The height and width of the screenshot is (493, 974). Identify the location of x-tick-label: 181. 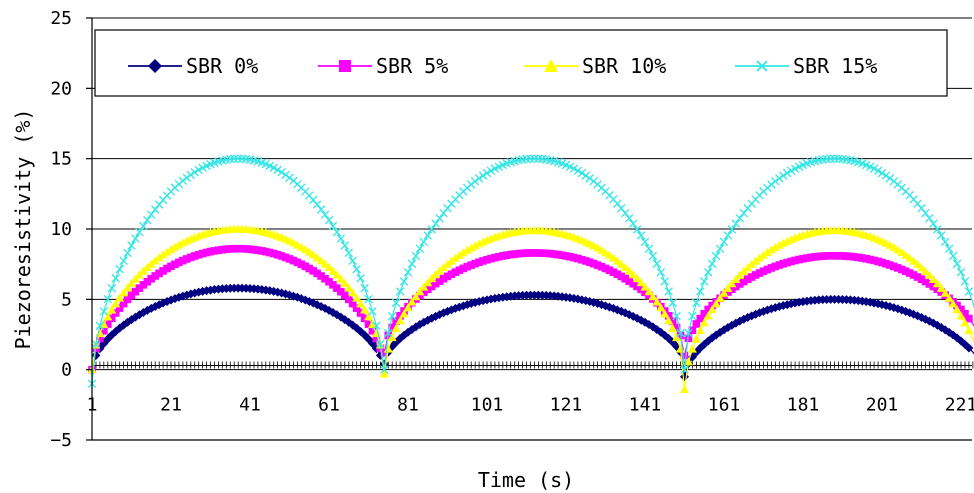
(803, 405).